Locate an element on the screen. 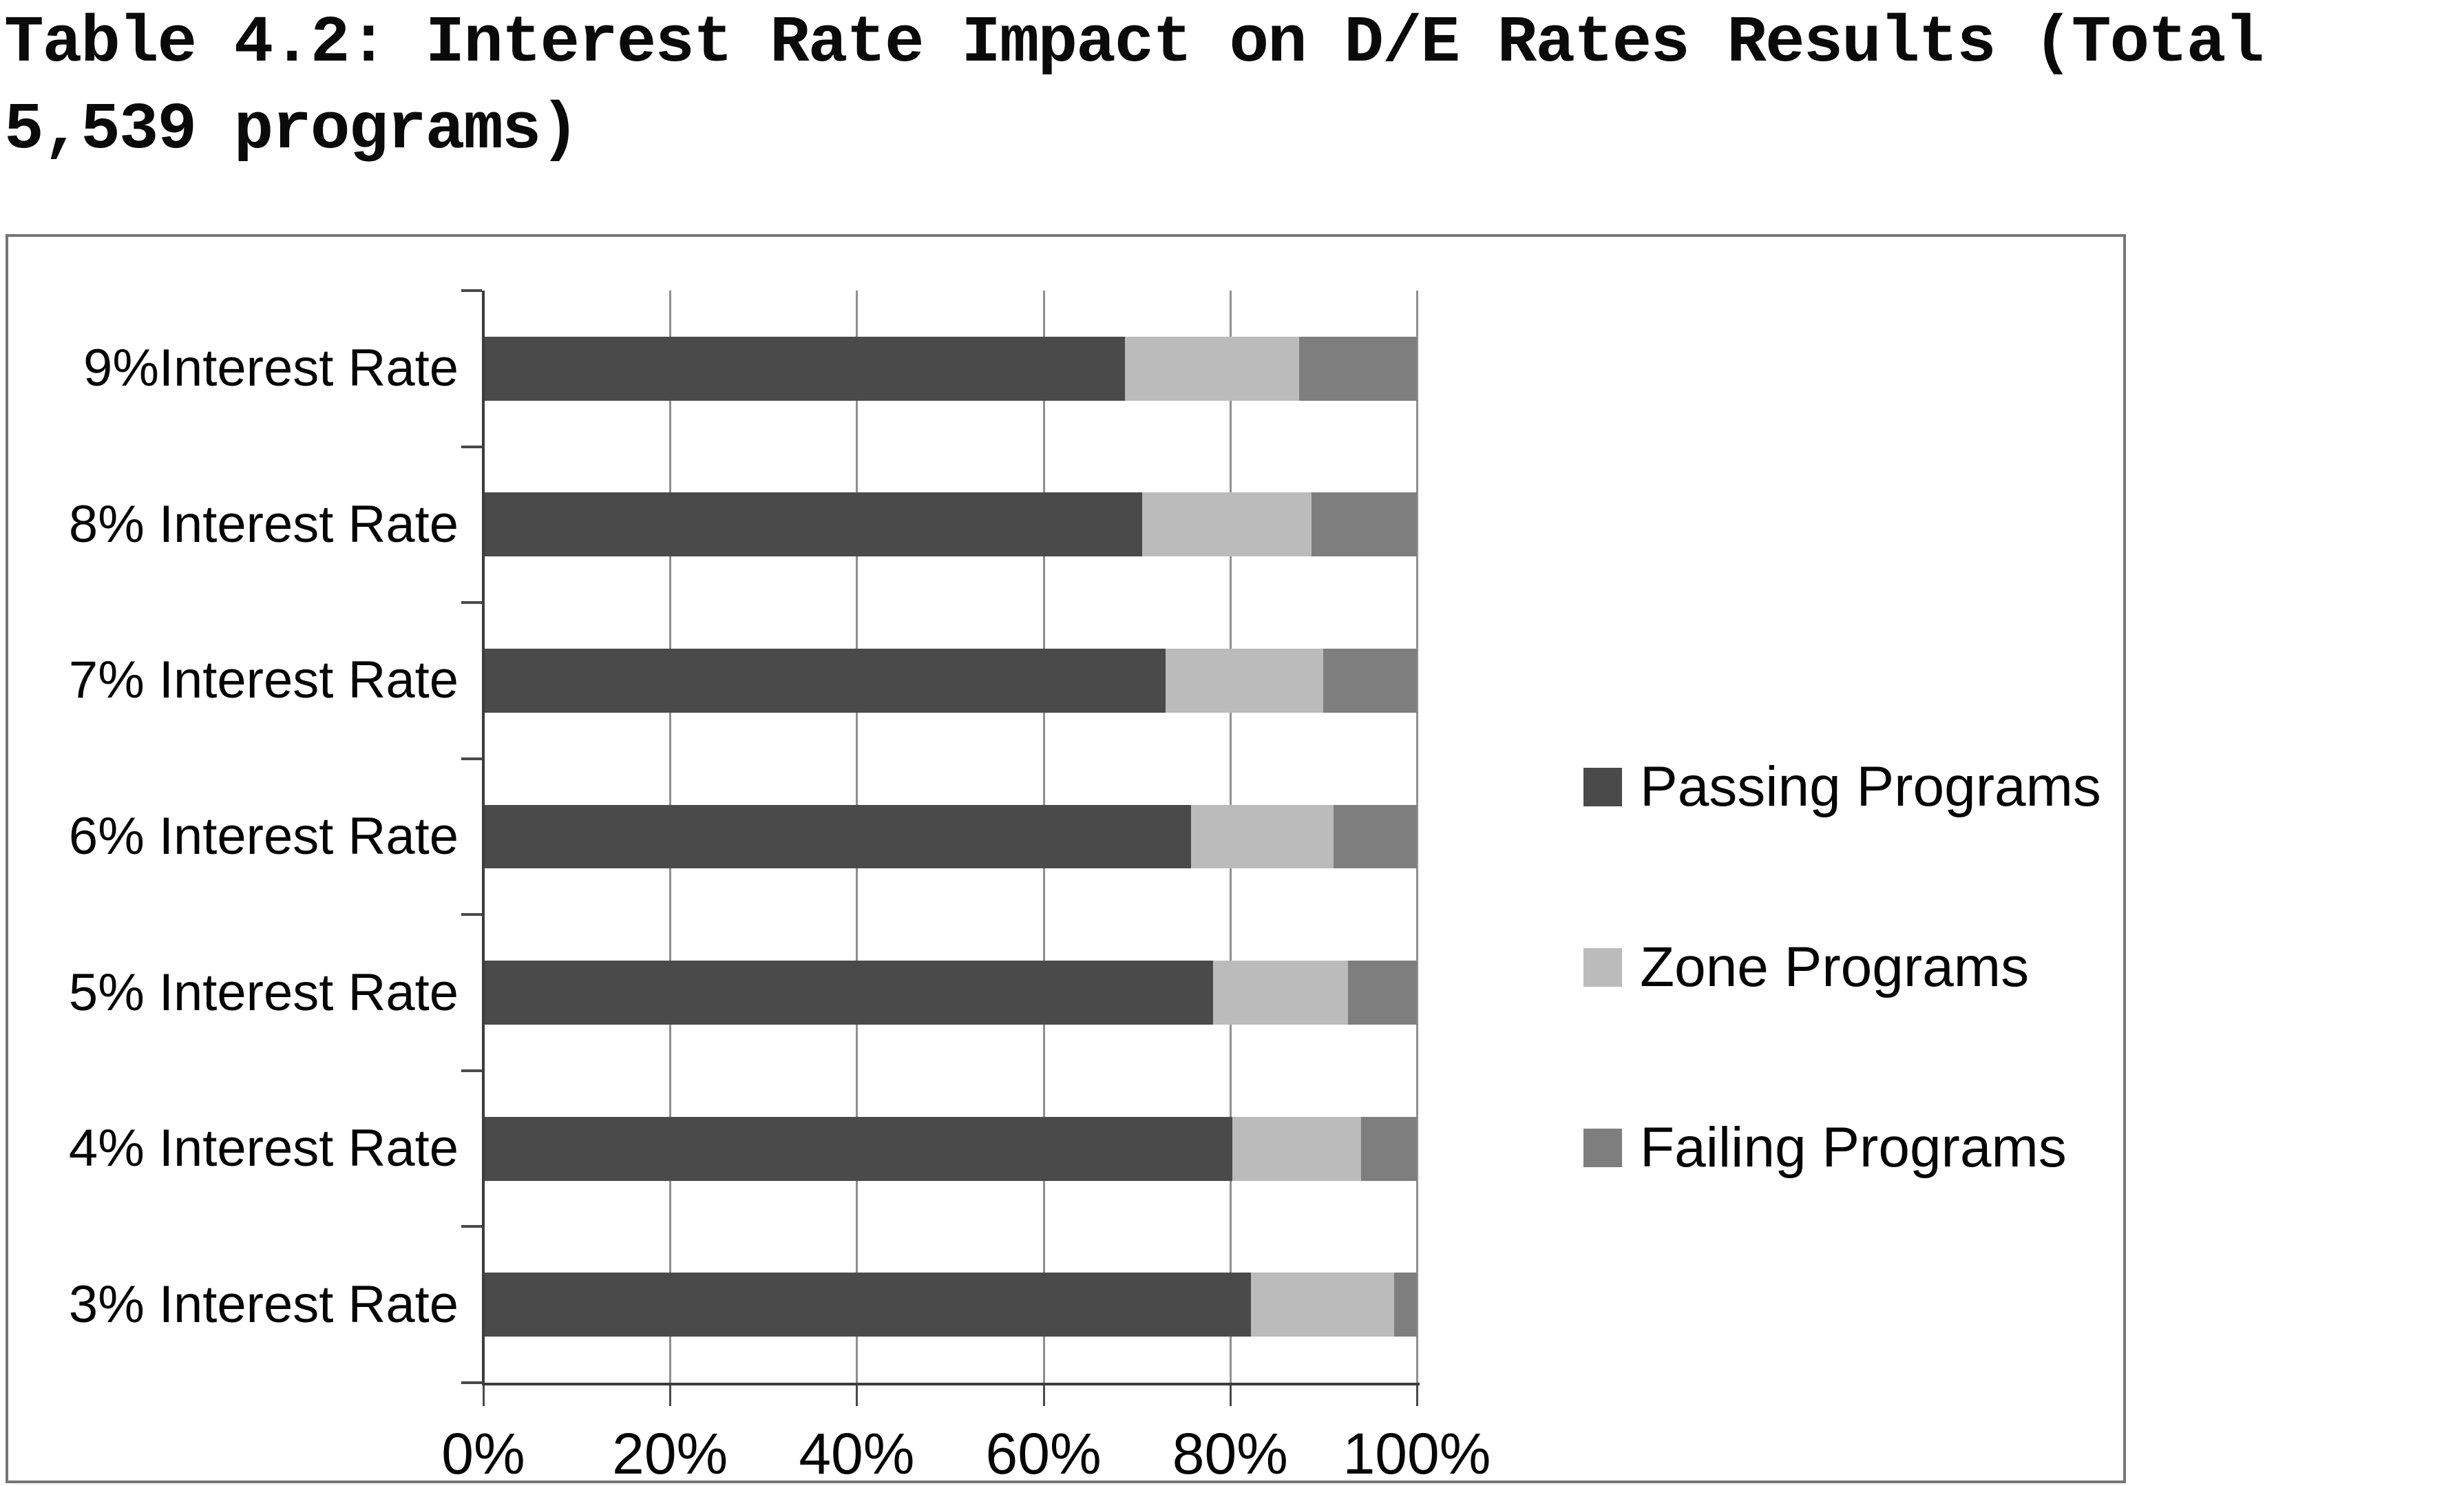 The width and height of the screenshot is (2464, 1486). y-axis-line is located at coordinates (483, 837).